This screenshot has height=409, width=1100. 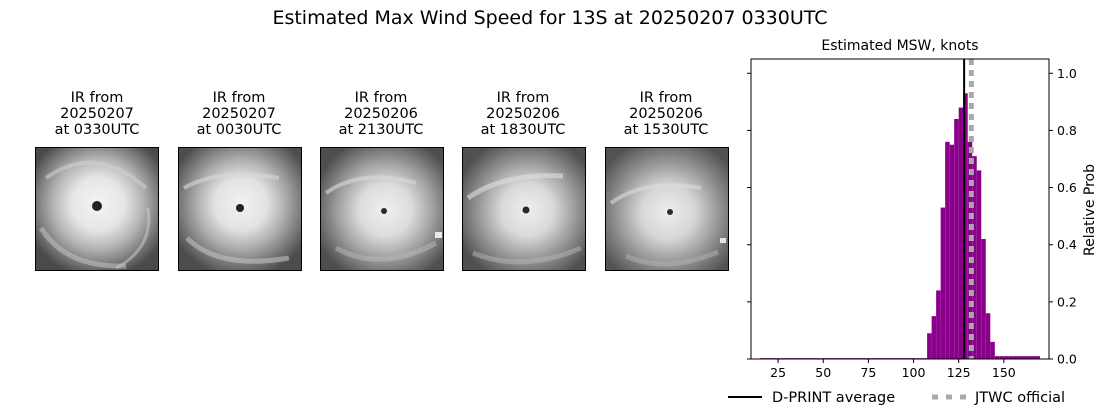 I want to click on y-tick-label: 0.8, so click(x=1067, y=130).